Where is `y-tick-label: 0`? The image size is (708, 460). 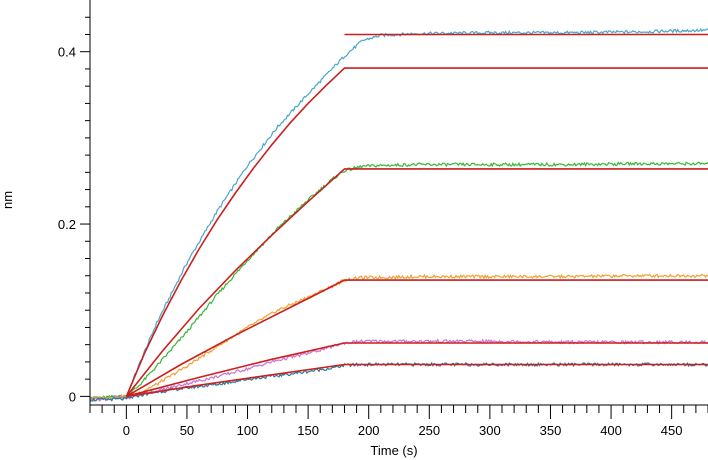 y-tick-label: 0 is located at coordinates (72, 396).